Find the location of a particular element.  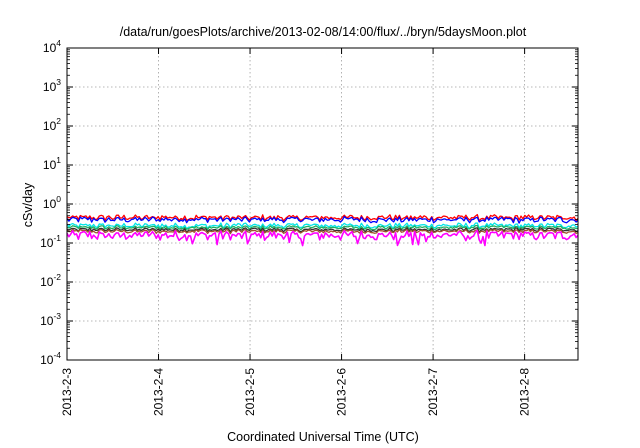

x-tick-label: 2013-2-4 is located at coordinates (159, 392).